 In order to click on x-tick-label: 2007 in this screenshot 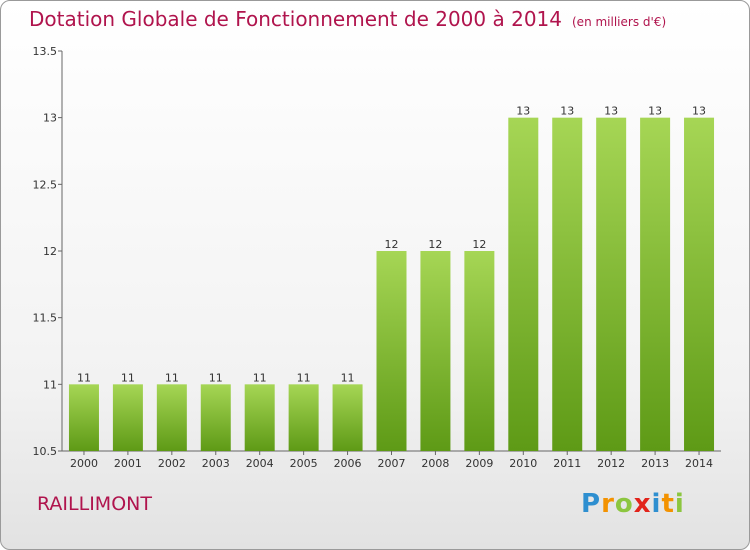, I will do `click(392, 463)`.